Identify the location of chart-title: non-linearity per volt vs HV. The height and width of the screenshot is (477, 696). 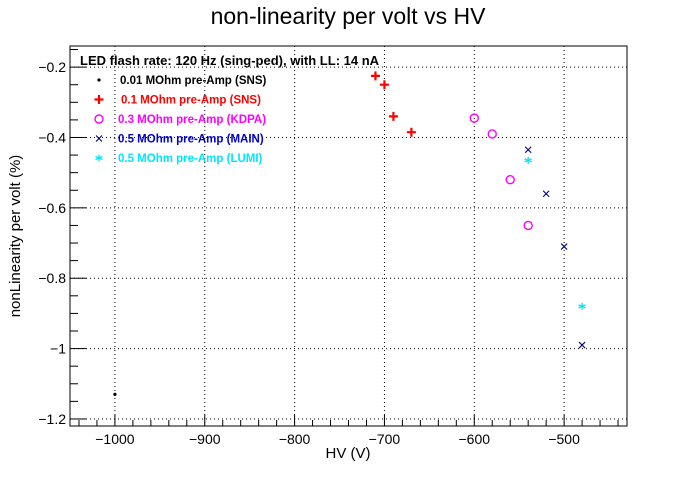
(348, 16).